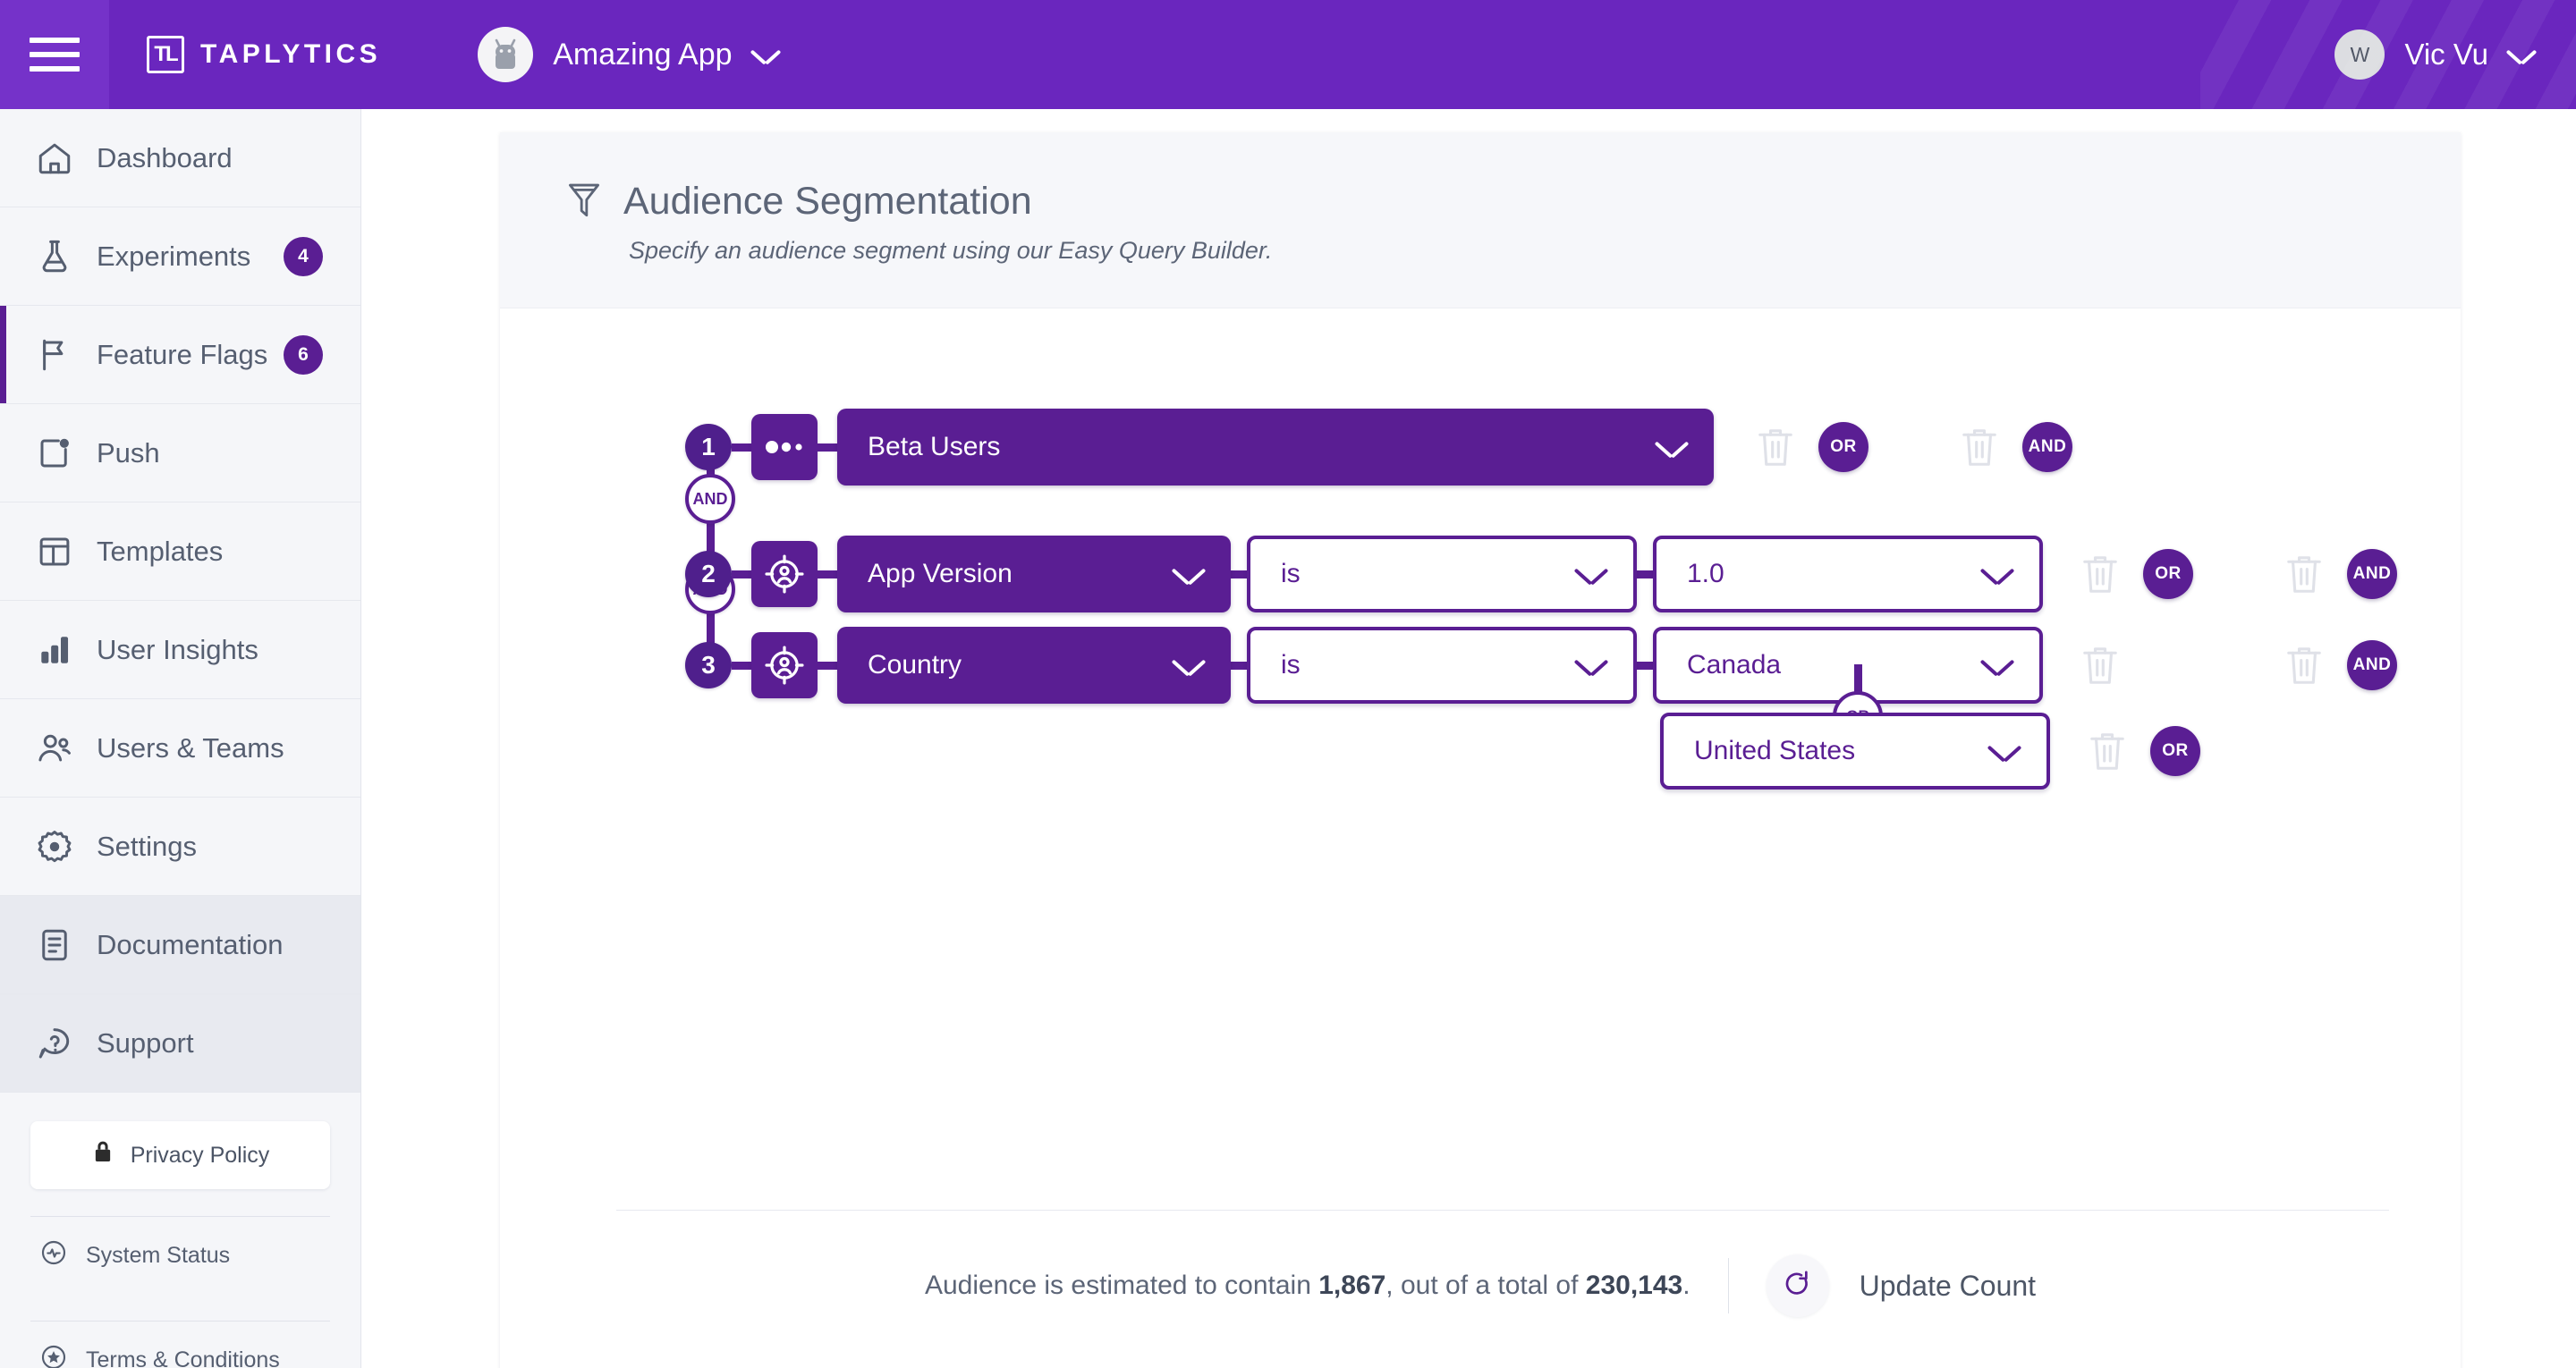 This screenshot has height=1368, width=2576. I want to click on sidebar-item-label: Users & Teams, so click(190, 748).